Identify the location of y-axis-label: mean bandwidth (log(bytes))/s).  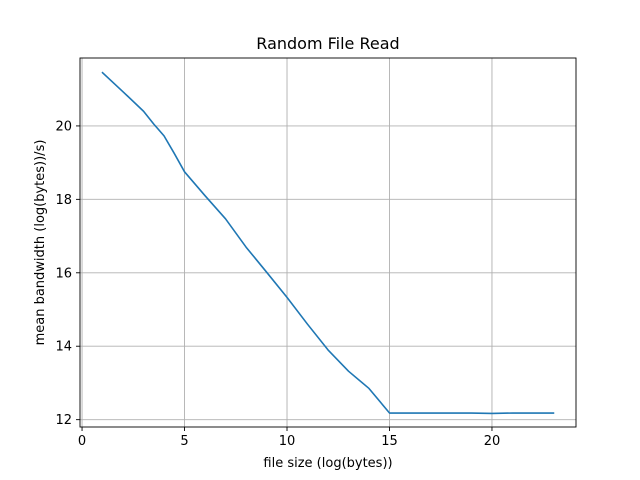
(40, 243).